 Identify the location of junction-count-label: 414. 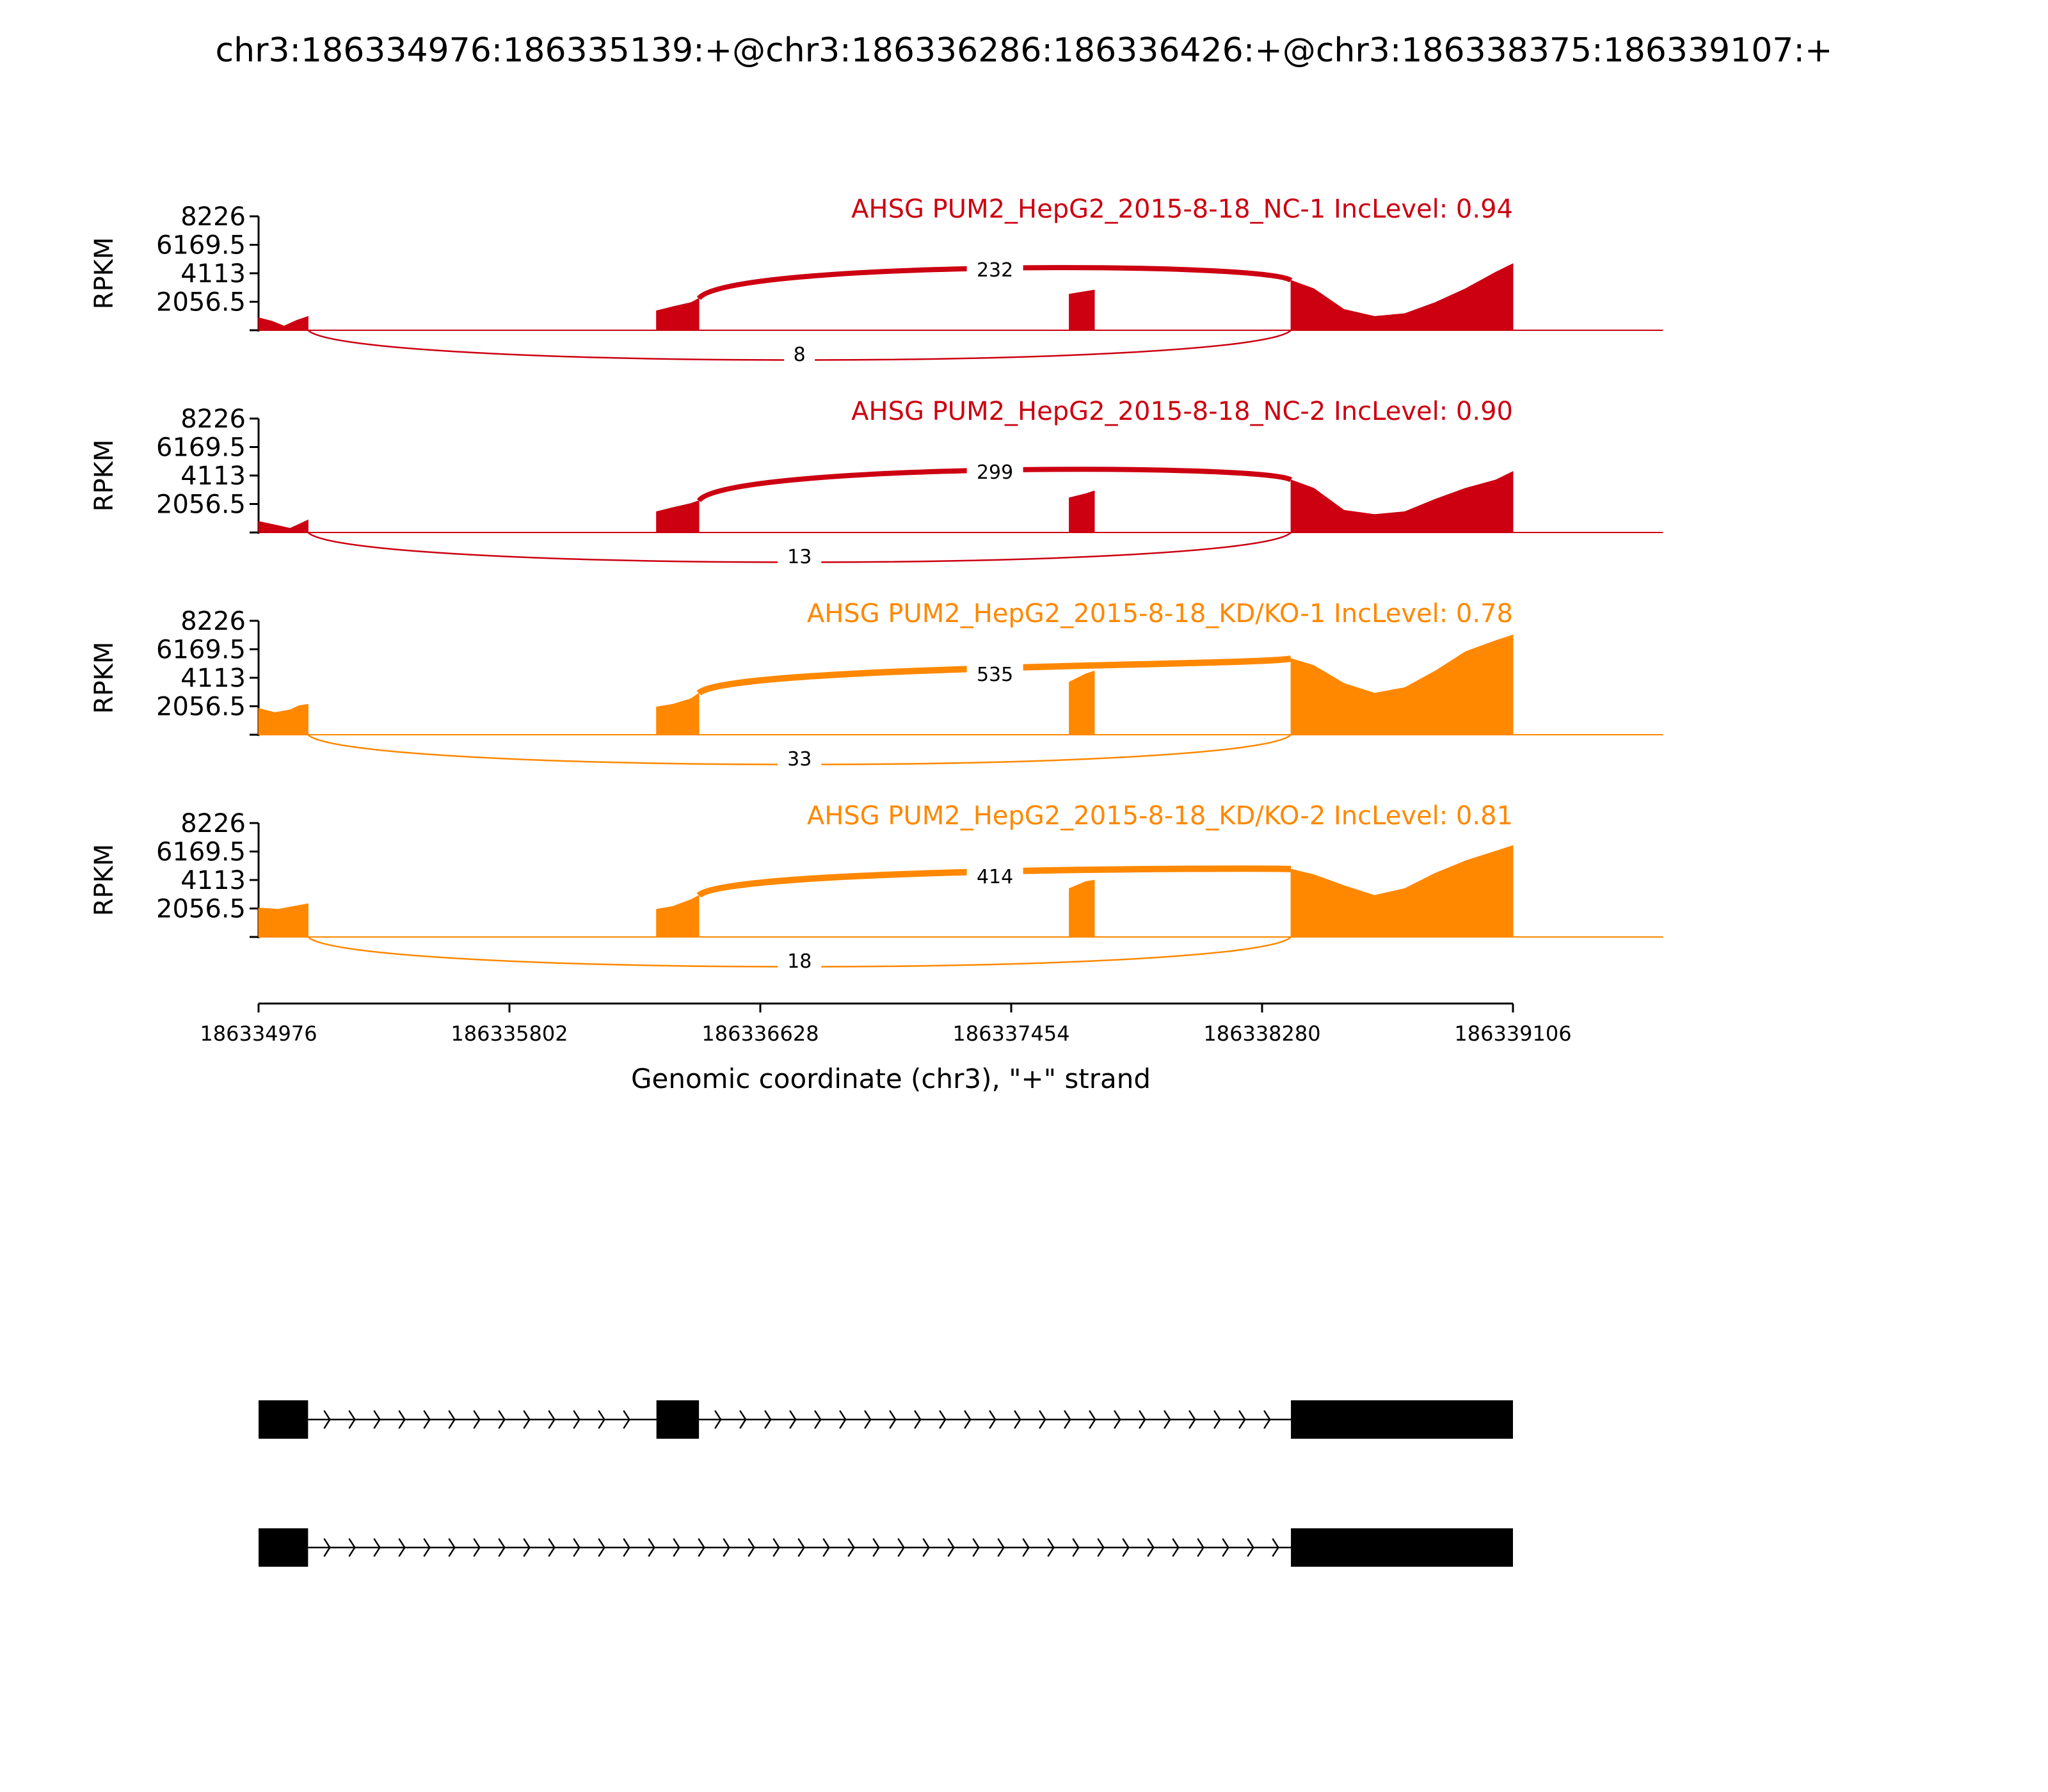
(995, 877).